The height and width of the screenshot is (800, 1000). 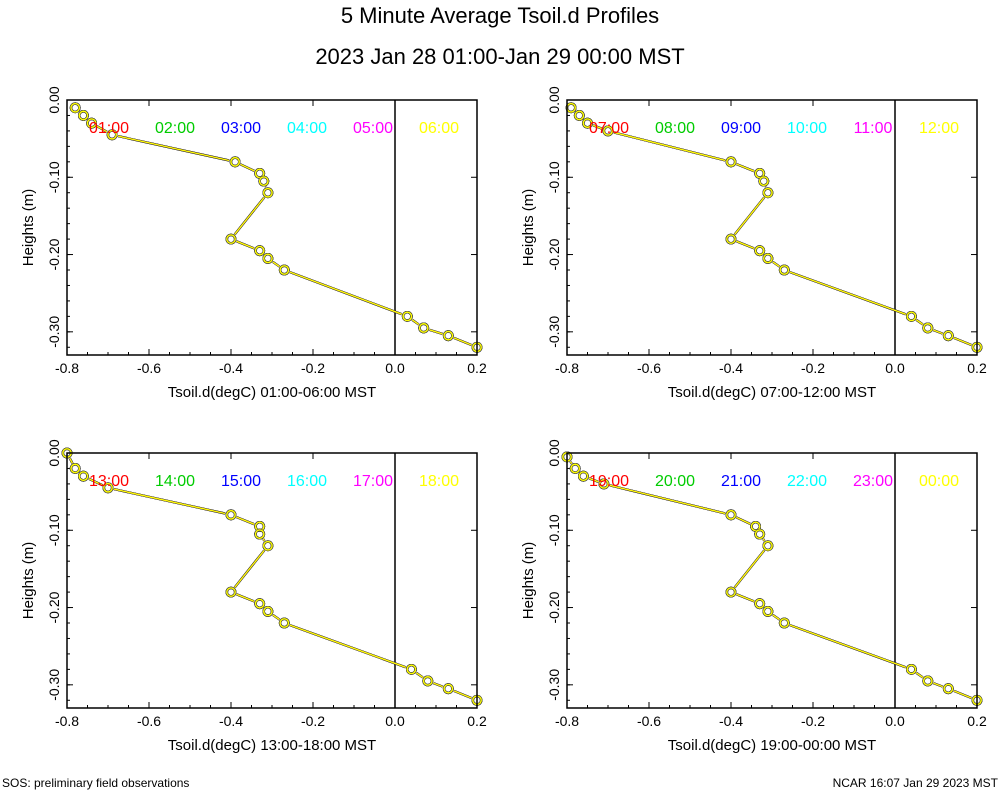 I want to click on x-tick-label: -0.6, so click(x=649, y=721).